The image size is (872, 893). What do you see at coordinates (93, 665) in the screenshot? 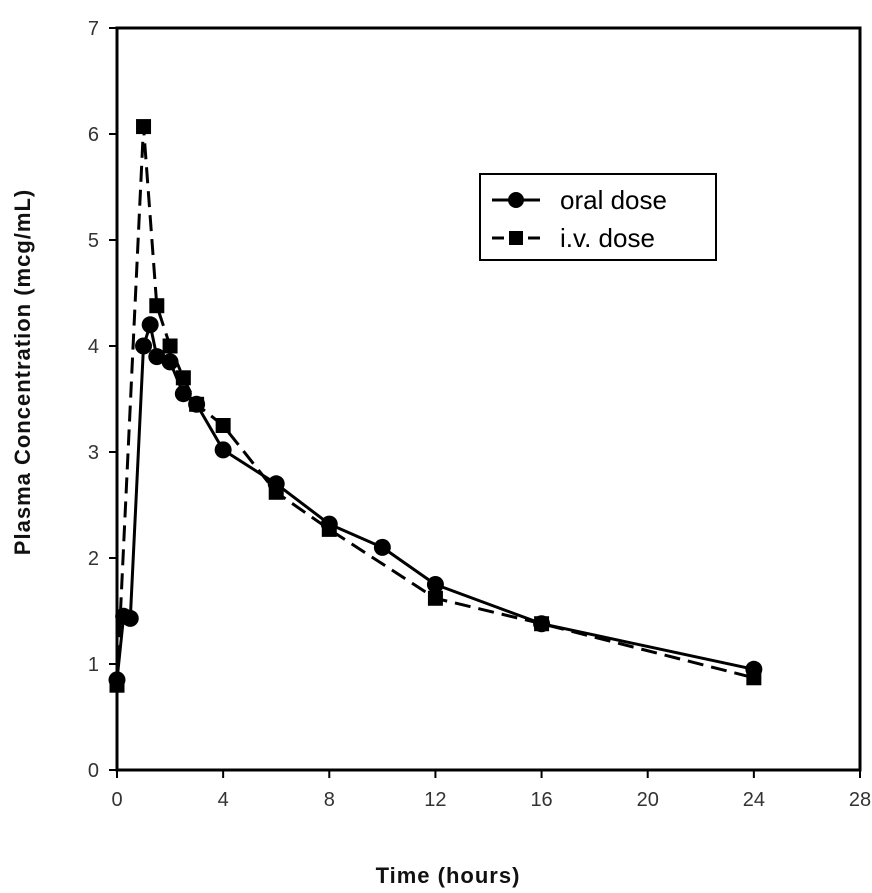
I see `y-tick-label: 1` at bounding box center [93, 665].